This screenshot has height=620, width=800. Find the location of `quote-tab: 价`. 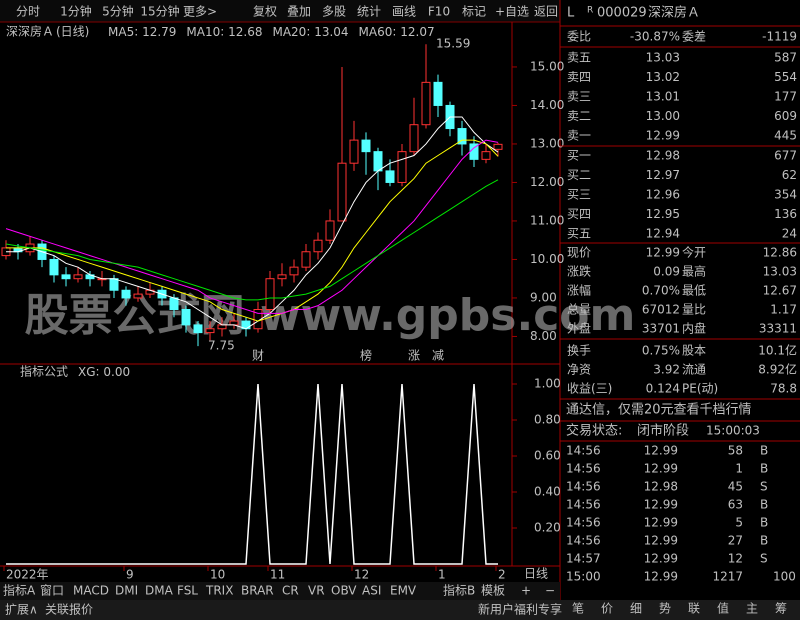

quote-tab: 价 is located at coordinates (607, 609).